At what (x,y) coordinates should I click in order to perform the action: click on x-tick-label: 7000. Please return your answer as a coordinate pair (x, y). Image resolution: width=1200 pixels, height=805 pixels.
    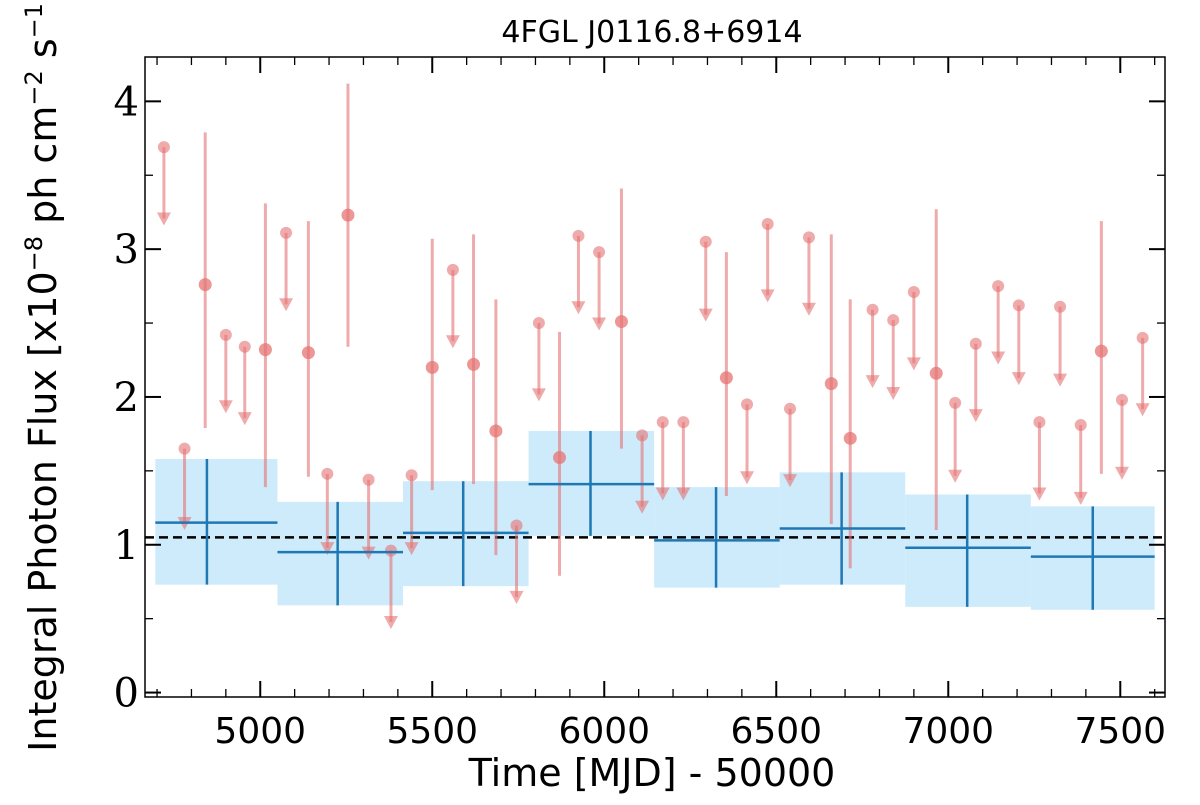
    Looking at the image, I should click on (948, 731).